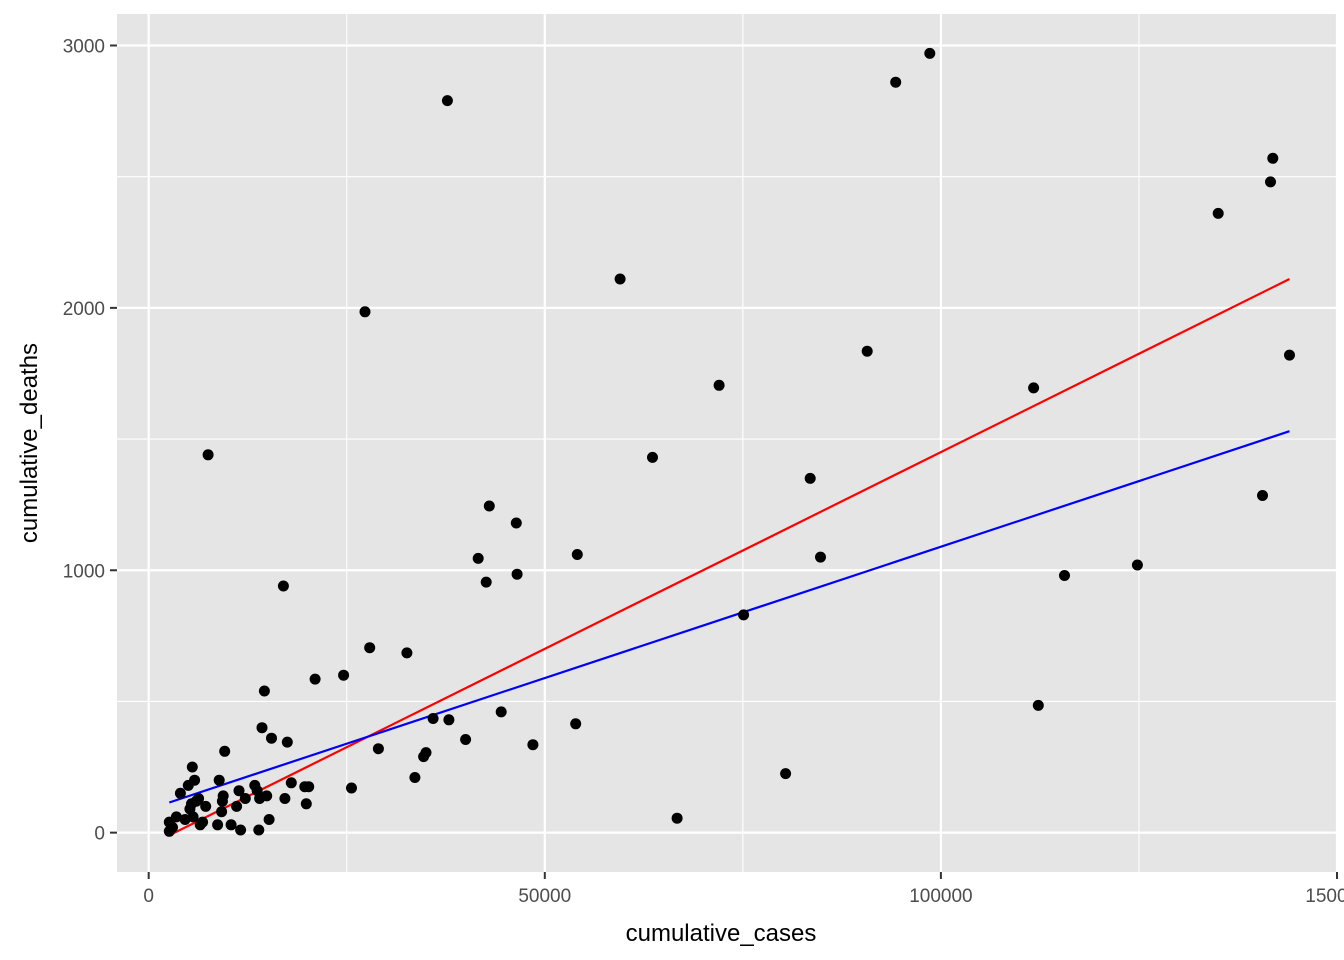 The image size is (1344, 960). Describe the element at coordinates (99, 834) in the screenshot. I see `y-tick-label: 0` at that location.